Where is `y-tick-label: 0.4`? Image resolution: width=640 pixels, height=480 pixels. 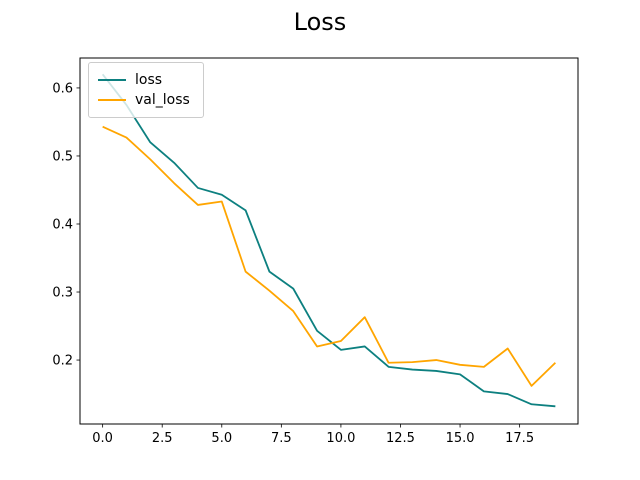 y-tick-label: 0.4 is located at coordinates (62, 224).